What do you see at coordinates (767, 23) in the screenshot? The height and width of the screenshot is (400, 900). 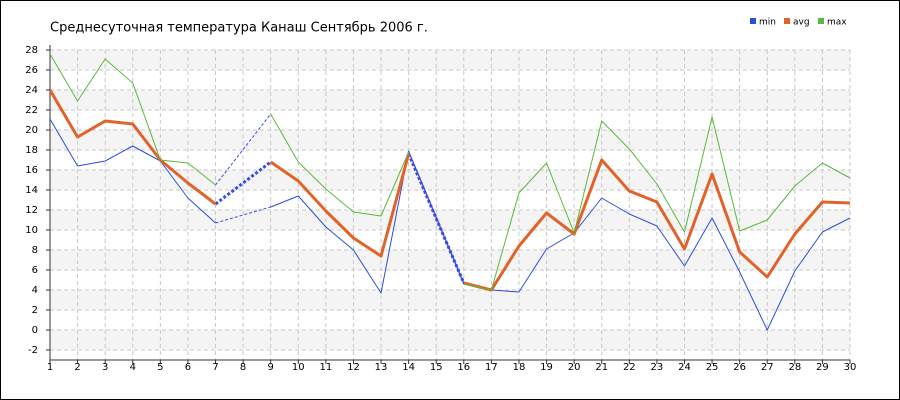 I see `legend-label: min` at bounding box center [767, 23].